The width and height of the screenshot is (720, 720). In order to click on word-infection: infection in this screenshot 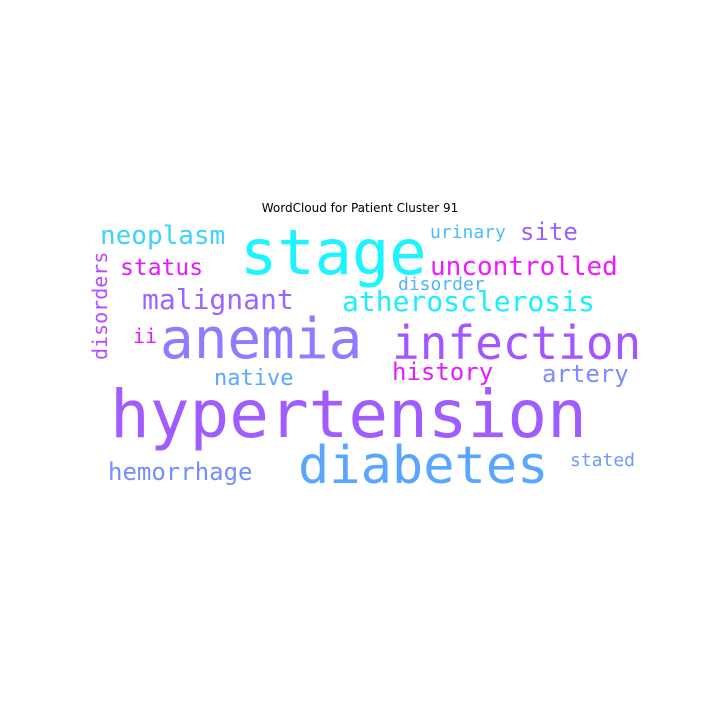, I will do `click(517, 343)`.